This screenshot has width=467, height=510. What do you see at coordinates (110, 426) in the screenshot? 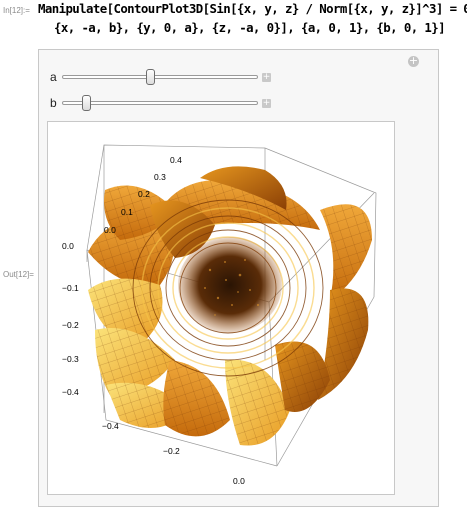
I see `tick-b-0: −0.4` at bounding box center [110, 426].